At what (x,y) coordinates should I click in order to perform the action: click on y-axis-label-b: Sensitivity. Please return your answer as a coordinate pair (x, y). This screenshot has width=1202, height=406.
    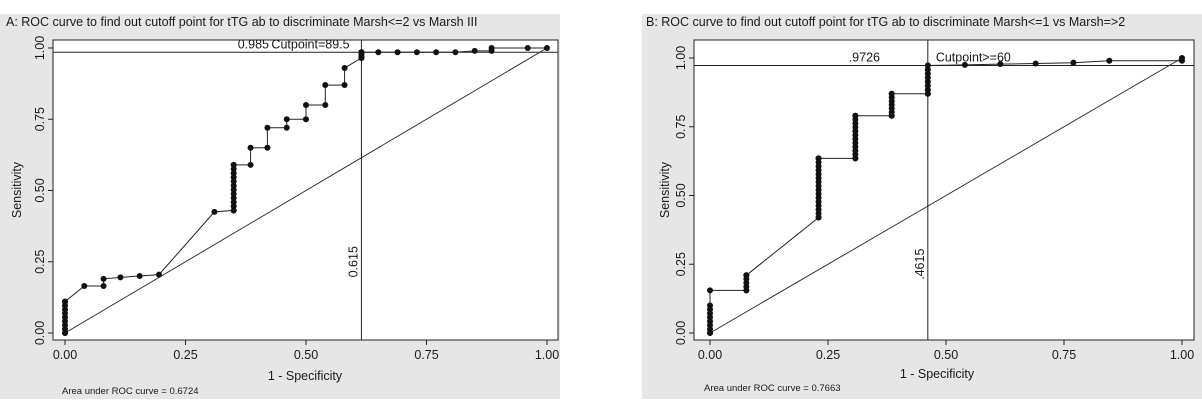
    Looking at the image, I should click on (665, 189).